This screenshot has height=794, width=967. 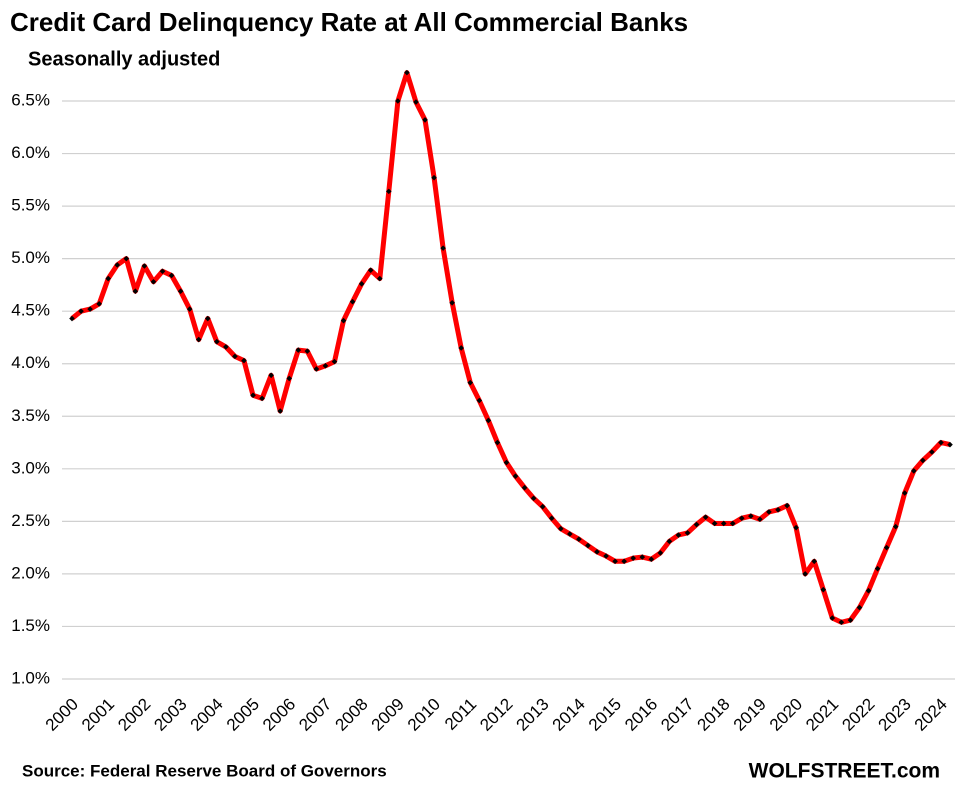 I want to click on y-tick-label: 2.5%, so click(x=30, y=520).